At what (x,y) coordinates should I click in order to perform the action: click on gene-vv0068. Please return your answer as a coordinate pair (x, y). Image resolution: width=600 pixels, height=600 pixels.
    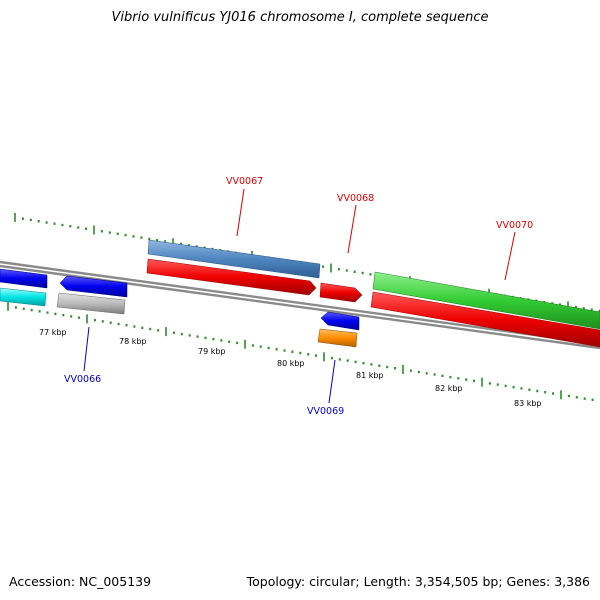
    Looking at the image, I should click on (341, 292).